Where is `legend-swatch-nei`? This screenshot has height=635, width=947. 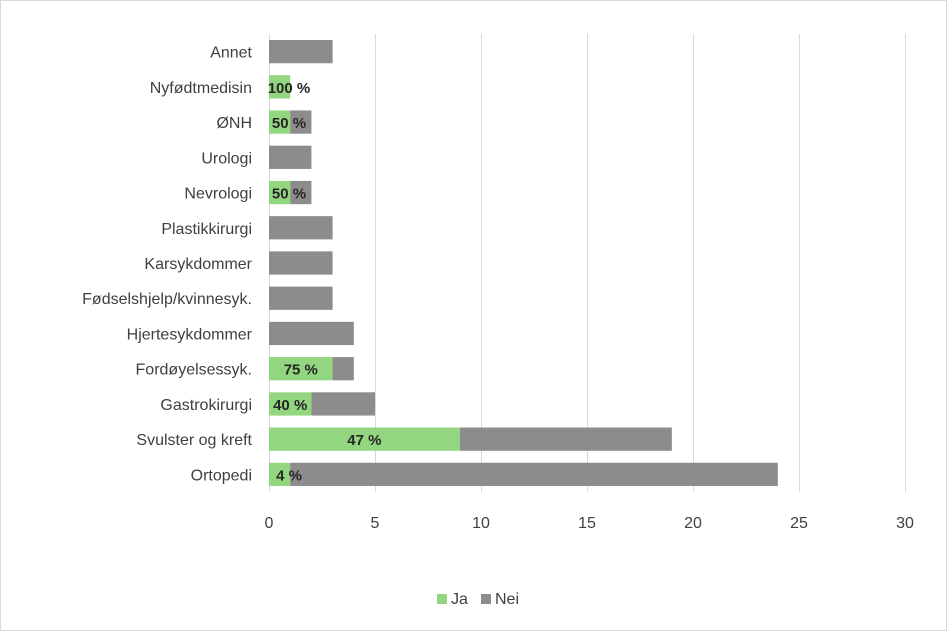 legend-swatch-nei is located at coordinates (486, 599).